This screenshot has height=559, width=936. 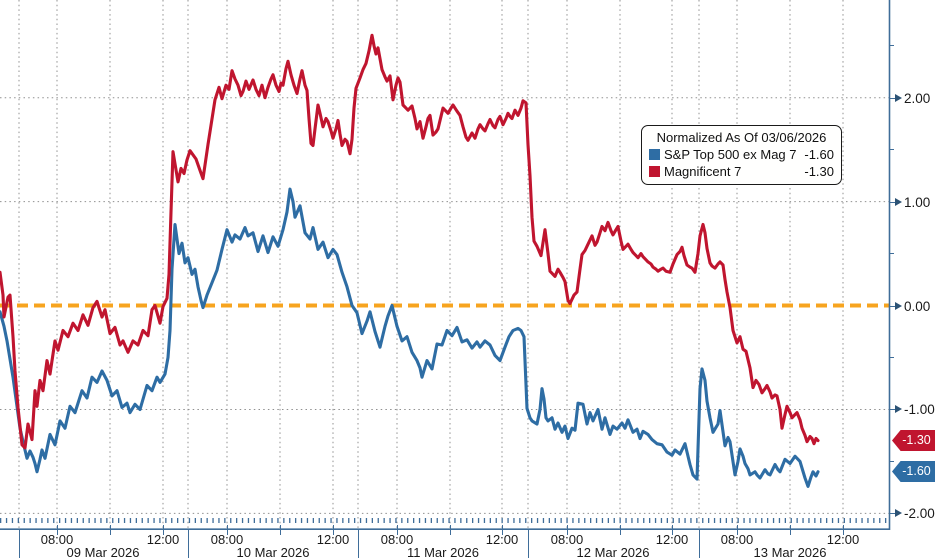 I want to click on x-axis-date-label: 10 Mar 2026, so click(x=273, y=552).